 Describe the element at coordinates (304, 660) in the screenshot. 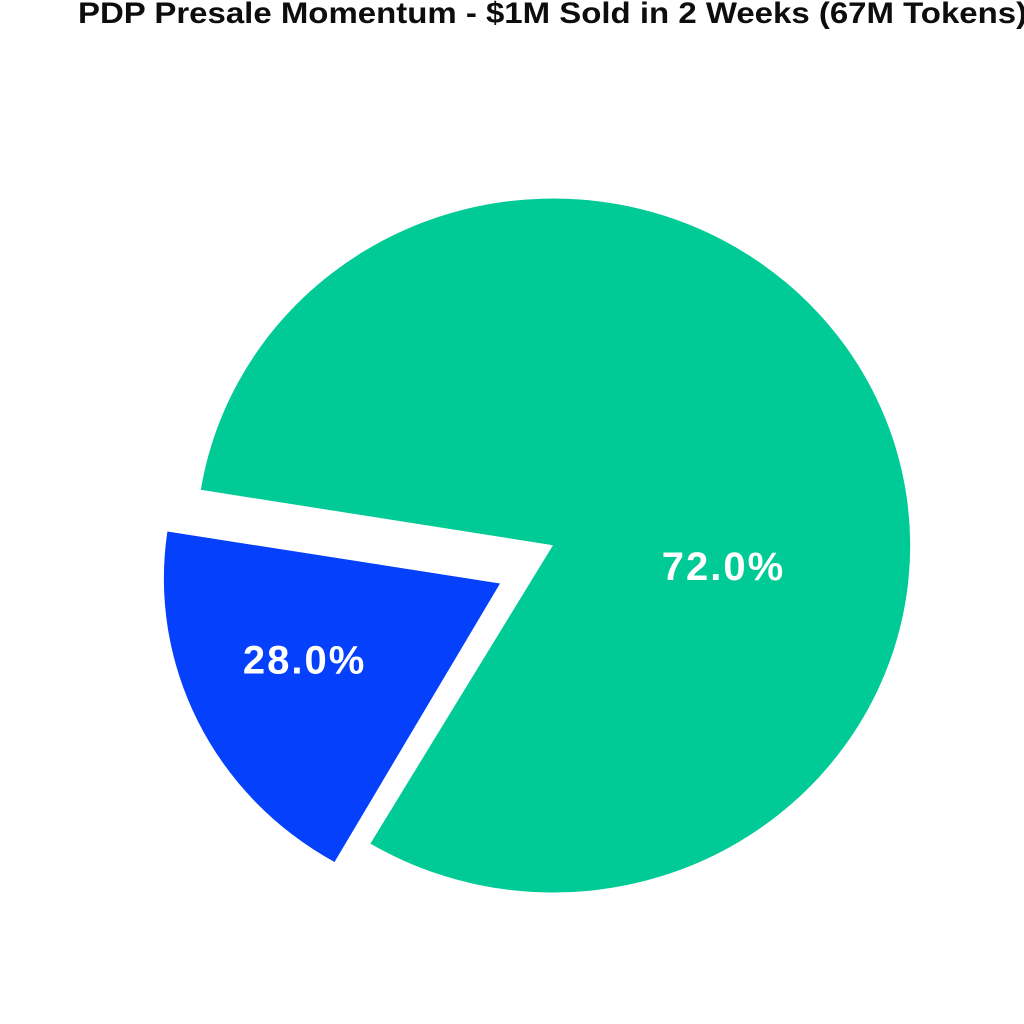

I see `svg-text: 28.0%` at that location.